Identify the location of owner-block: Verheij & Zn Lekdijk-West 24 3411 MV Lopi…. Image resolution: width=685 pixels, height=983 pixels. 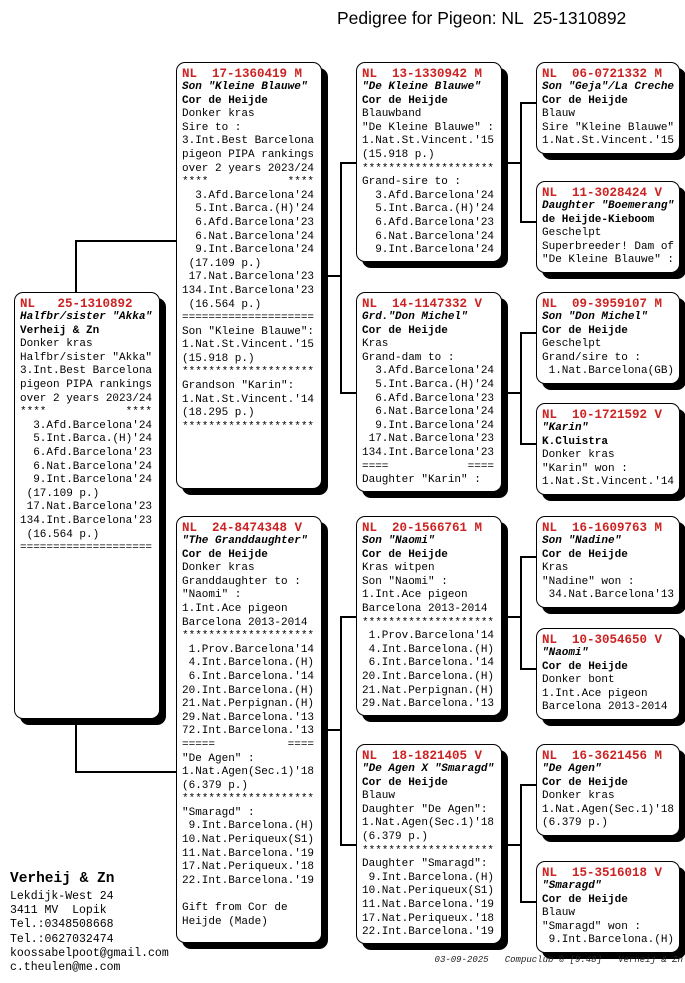
(89, 922).